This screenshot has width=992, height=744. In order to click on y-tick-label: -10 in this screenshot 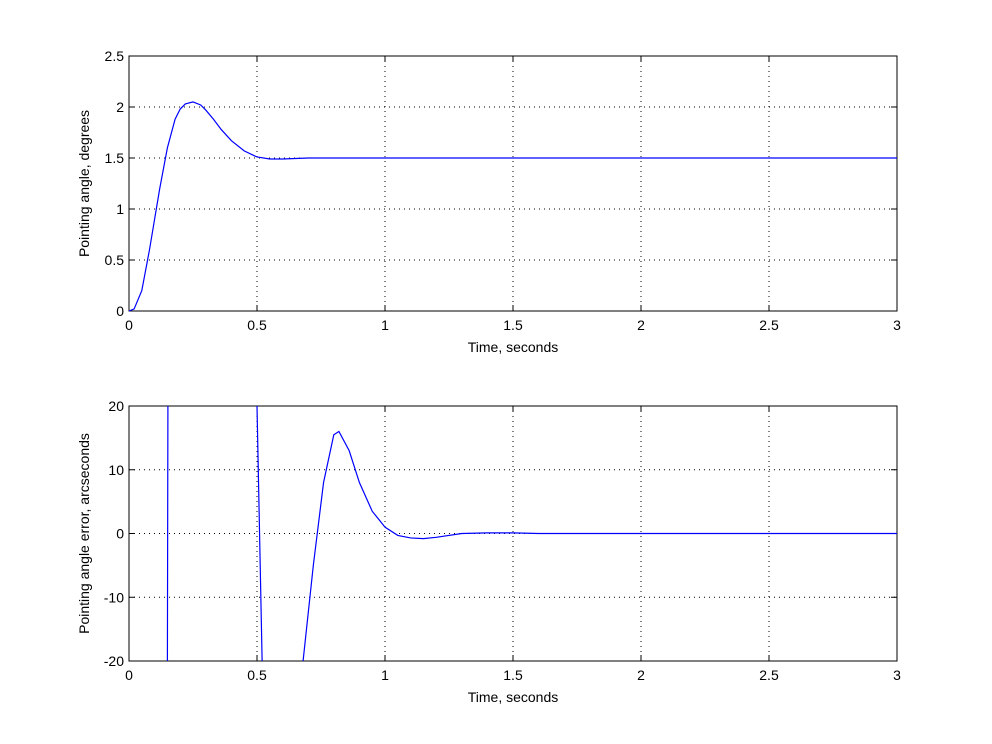, I will do `click(114, 597)`.